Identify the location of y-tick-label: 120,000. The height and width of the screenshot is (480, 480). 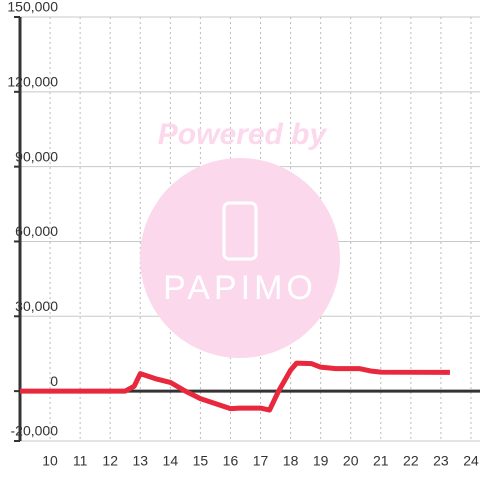
(32, 82).